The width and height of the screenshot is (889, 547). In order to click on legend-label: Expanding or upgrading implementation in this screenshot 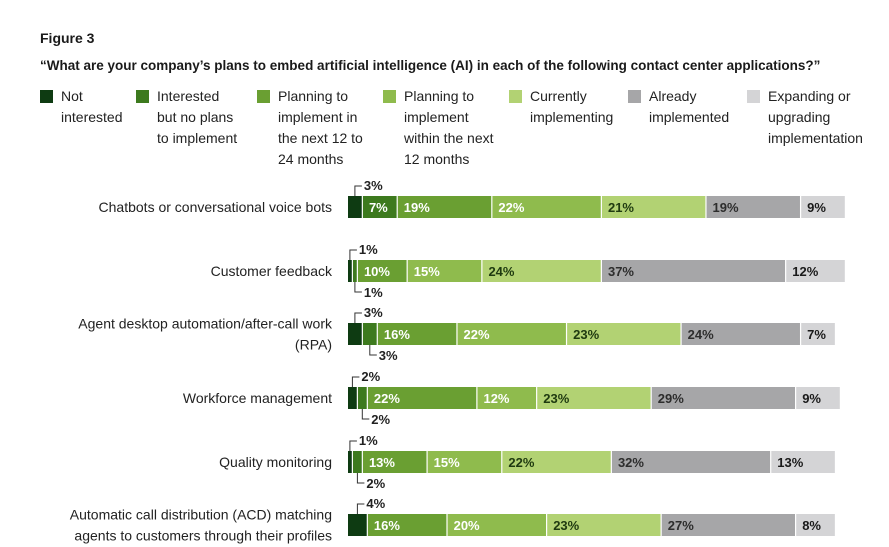, I will do `click(815, 117)`.